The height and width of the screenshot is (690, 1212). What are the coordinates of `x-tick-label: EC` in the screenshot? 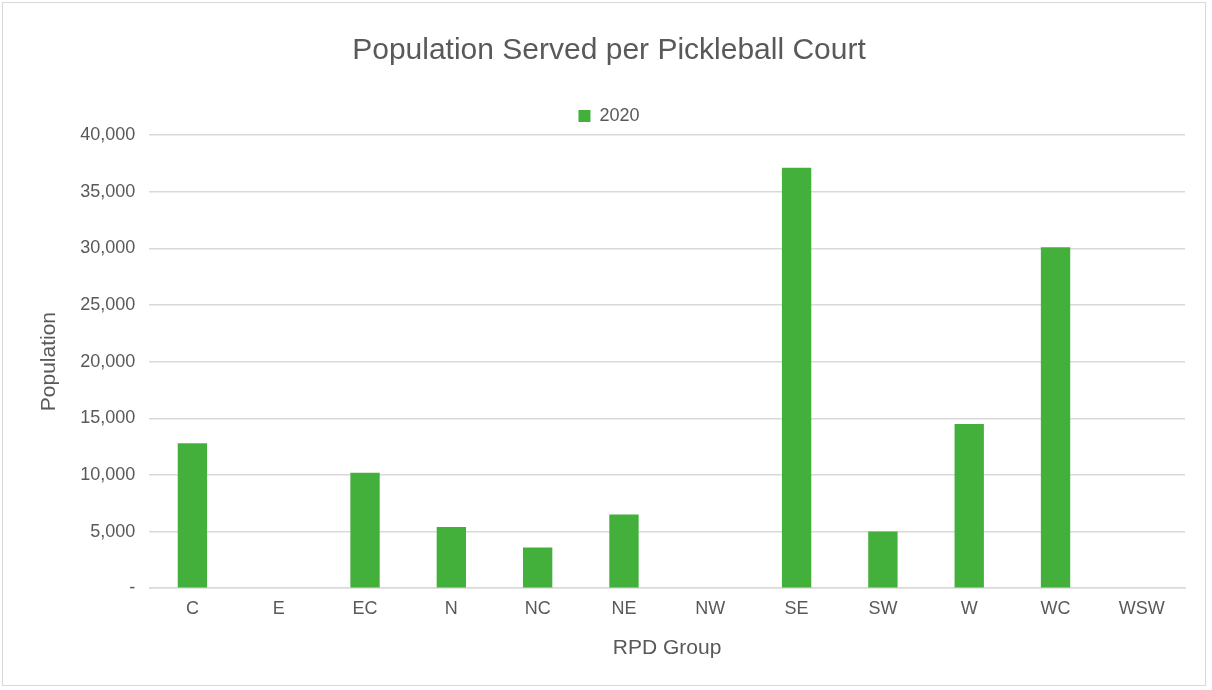 It's located at (365, 607).